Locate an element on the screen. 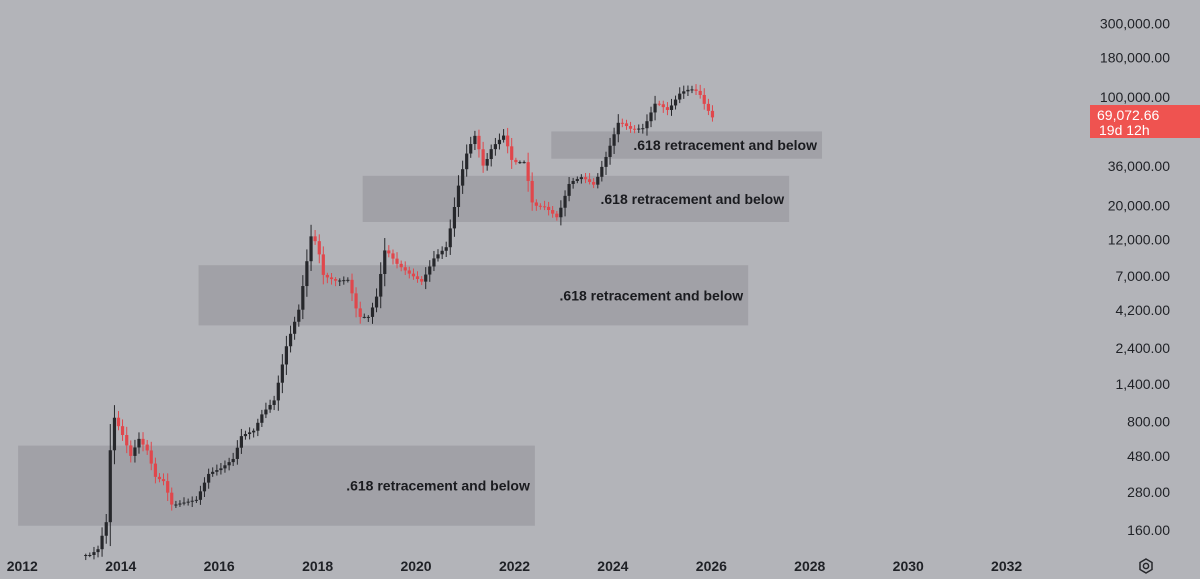  y-tick-label-9: 1,400.00 is located at coordinates (1143, 384).